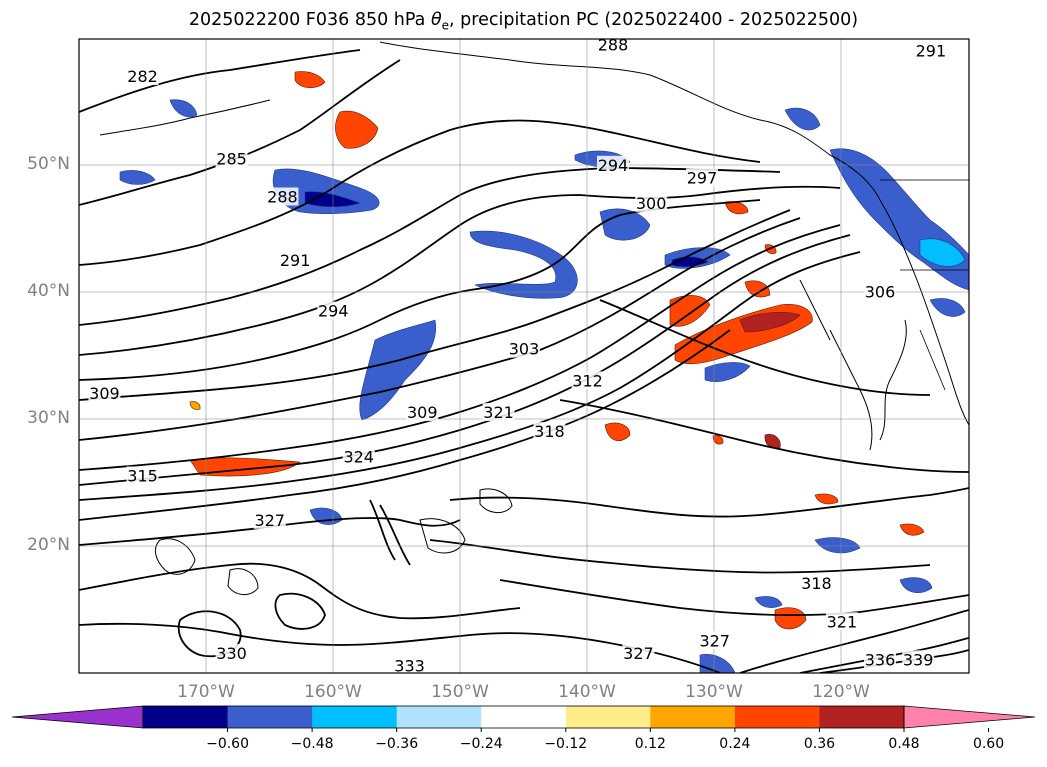  I want to click on lon-label-120w: 120°W, so click(841, 692).